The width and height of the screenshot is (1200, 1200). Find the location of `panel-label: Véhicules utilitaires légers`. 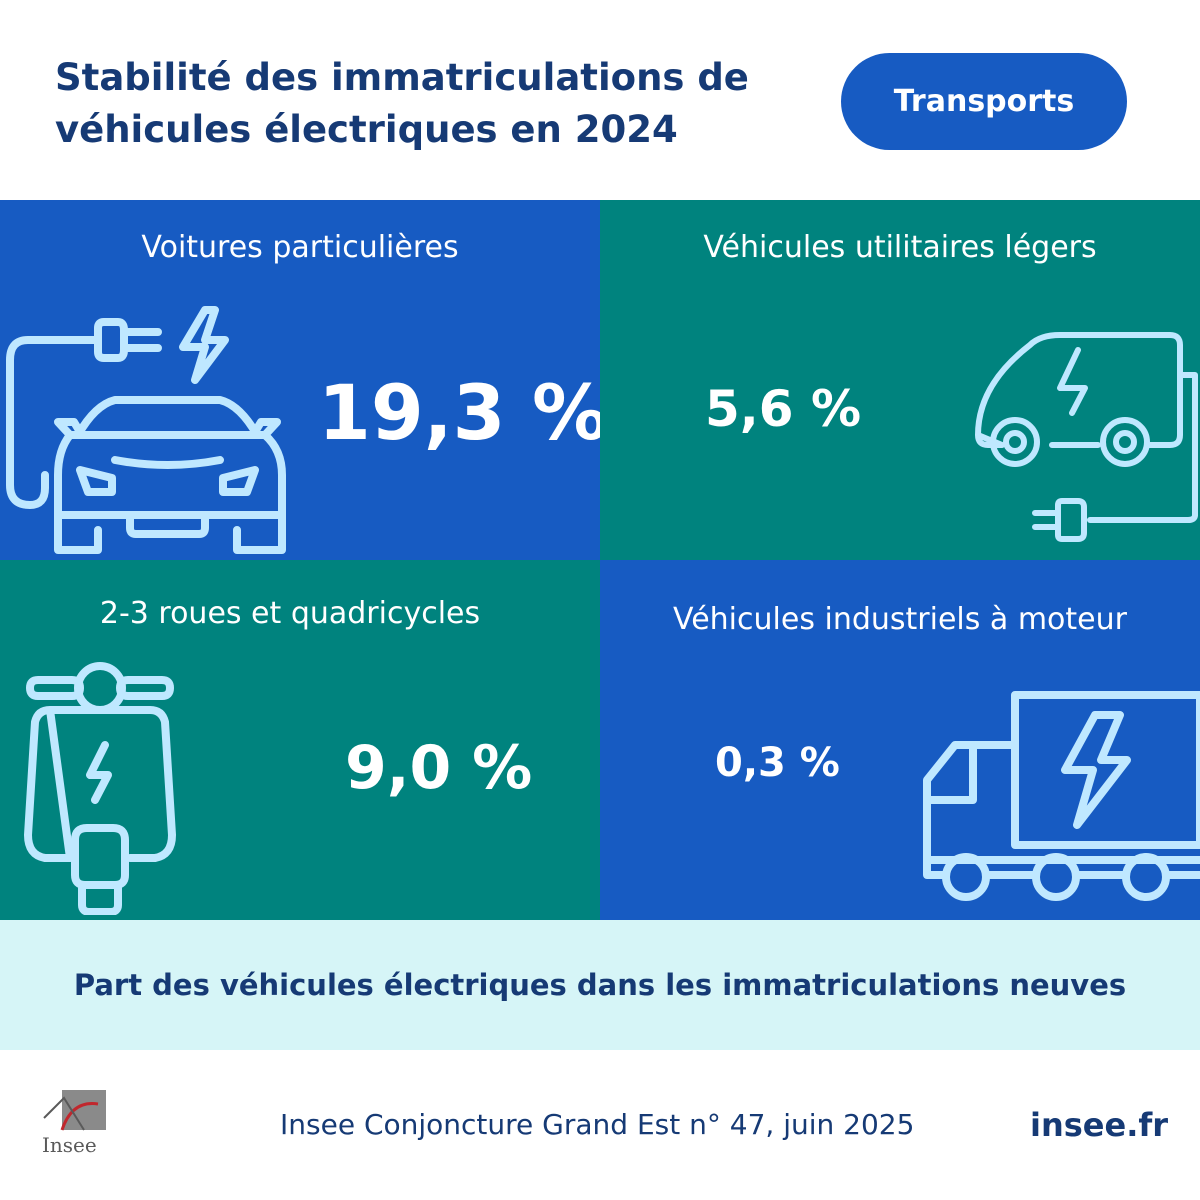

panel-label: Véhicules utilitaires légers is located at coordinates (900, 247).